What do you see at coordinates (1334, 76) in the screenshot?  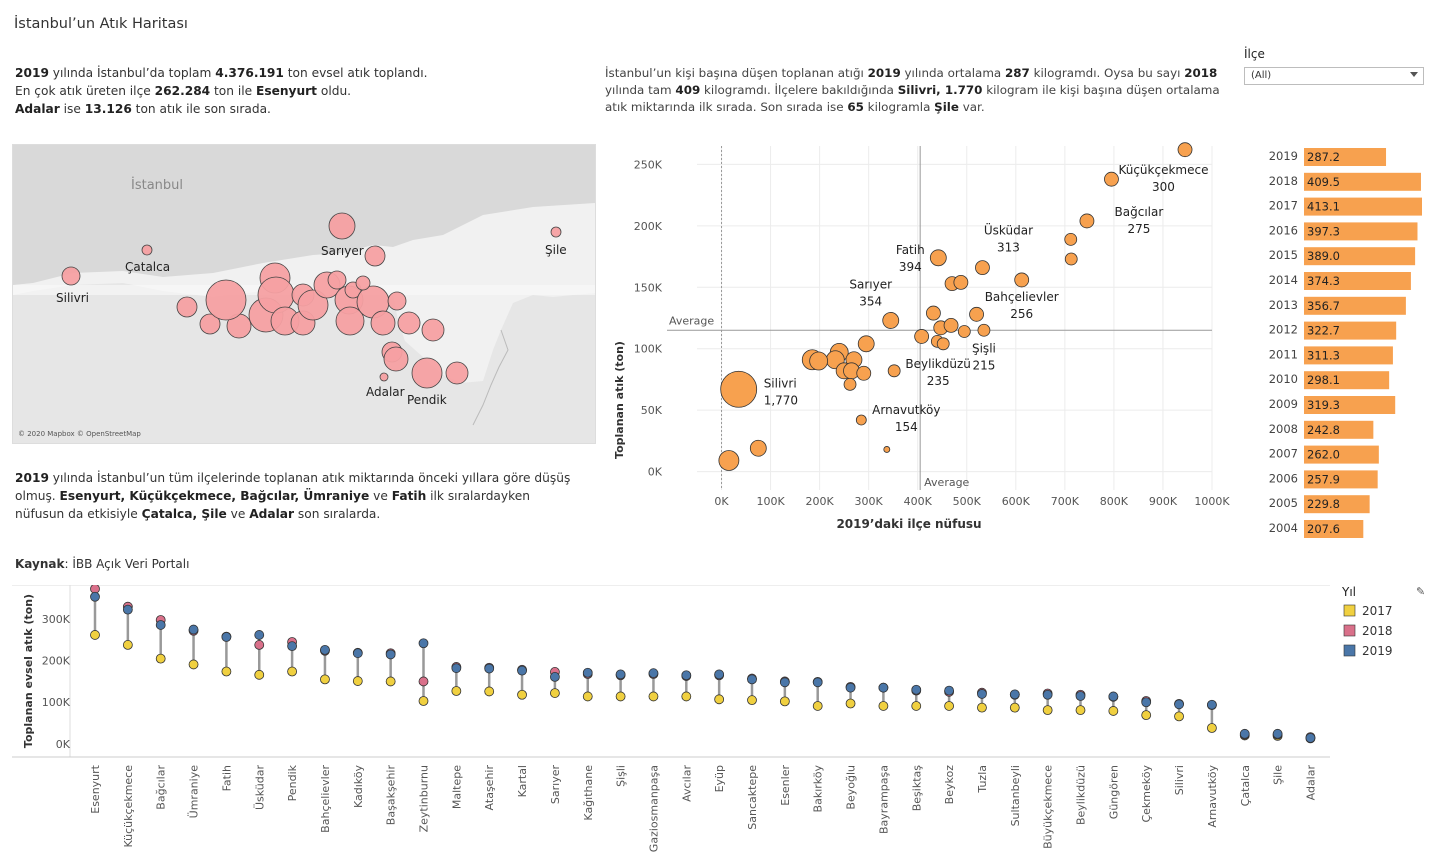 I see `district-filter-dropdown: (All)` at bounding box center [1334, 76].